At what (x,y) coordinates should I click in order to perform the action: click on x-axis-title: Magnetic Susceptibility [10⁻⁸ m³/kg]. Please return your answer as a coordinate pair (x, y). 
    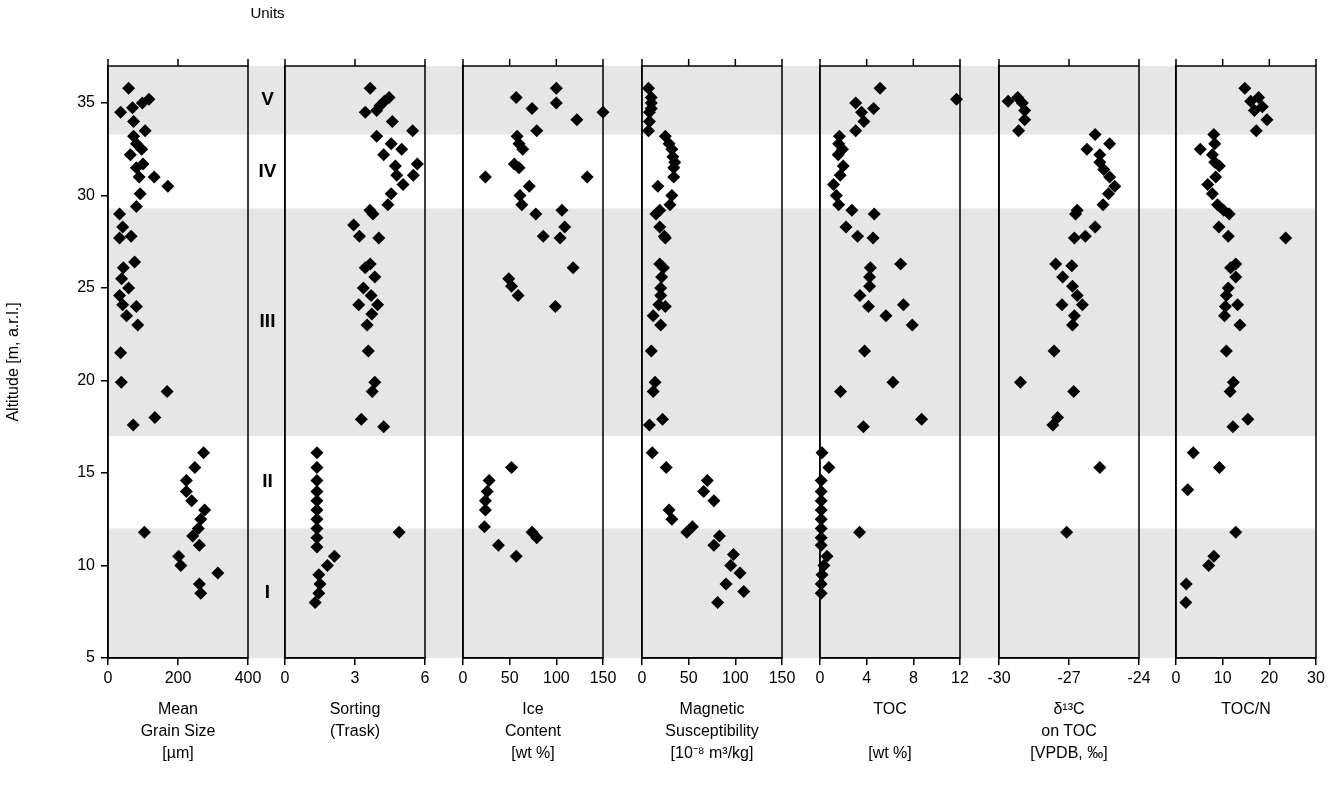
    Looking at the image, I should click on (712, 731).